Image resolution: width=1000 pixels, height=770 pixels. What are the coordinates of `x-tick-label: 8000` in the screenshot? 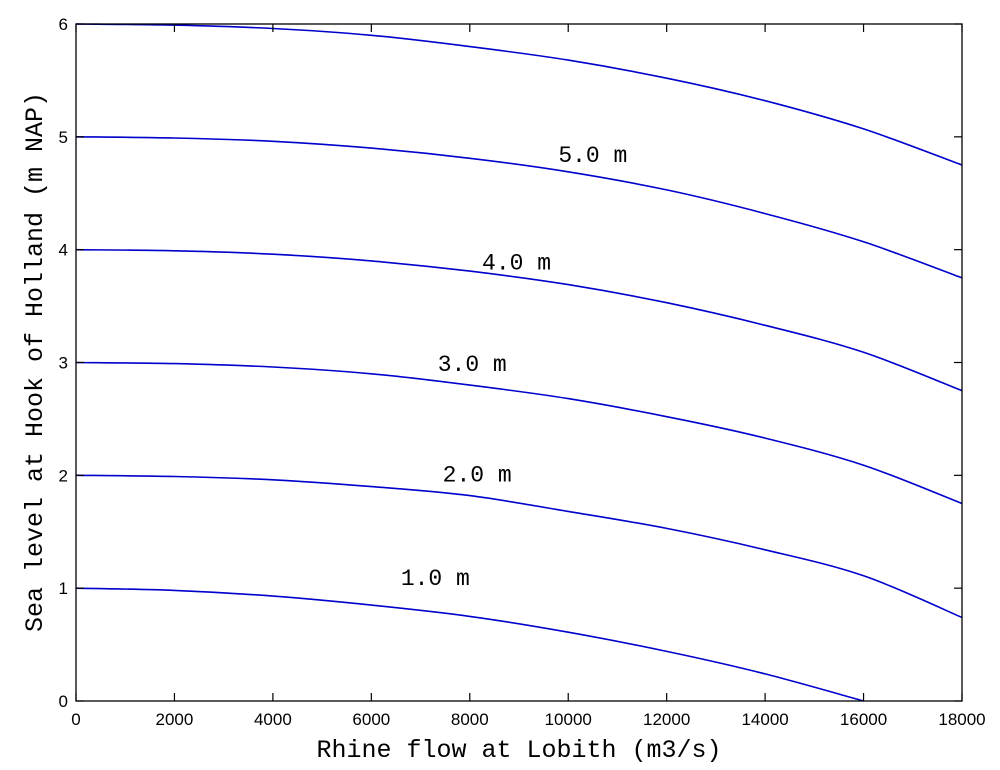 It's located at (470, 719).